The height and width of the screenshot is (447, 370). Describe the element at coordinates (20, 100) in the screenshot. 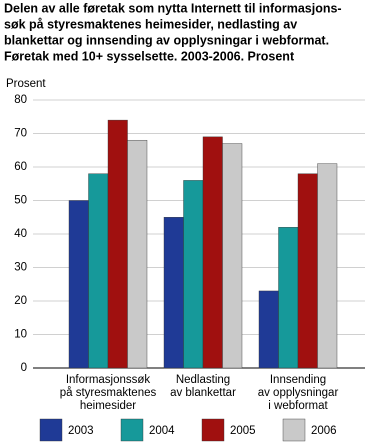

I see `y-tick-label: 80` at that location.